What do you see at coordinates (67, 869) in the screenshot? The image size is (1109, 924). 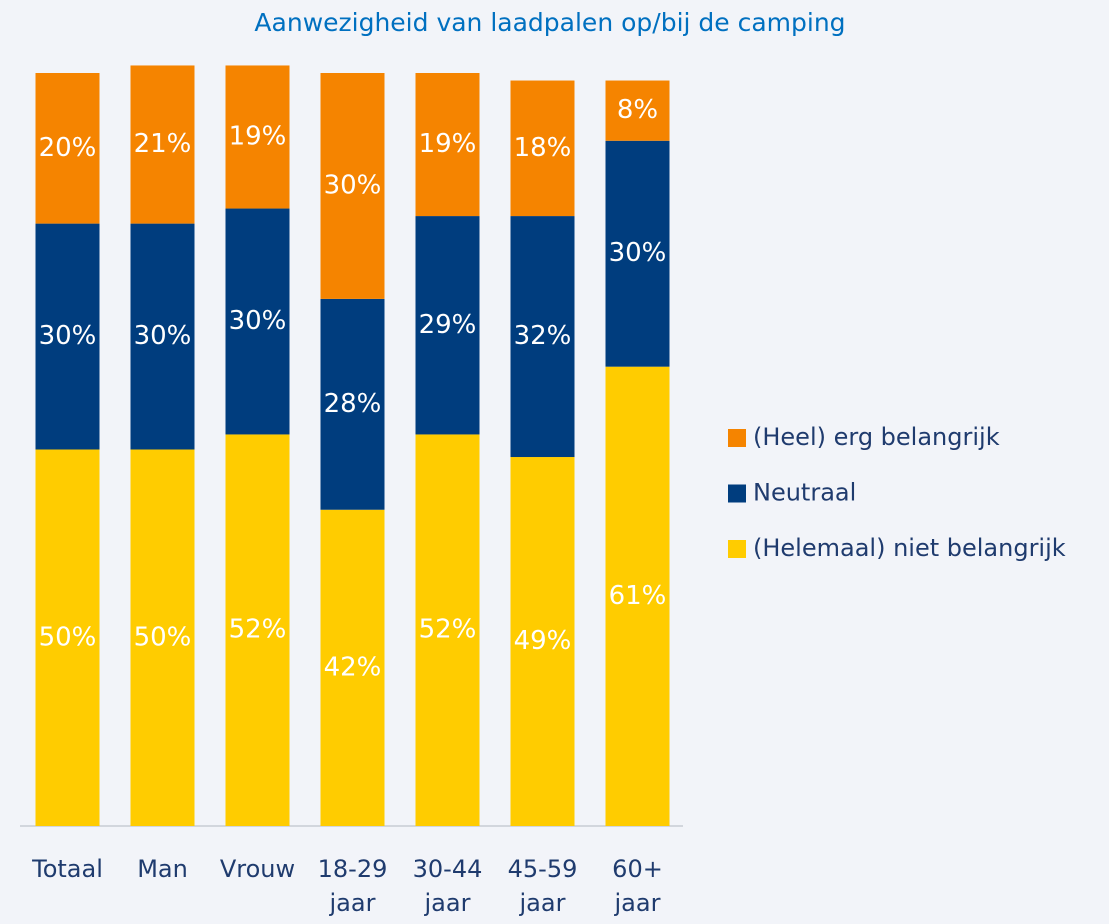 I see `x-tick-label: Totaal` at bounding box center [67, 869].